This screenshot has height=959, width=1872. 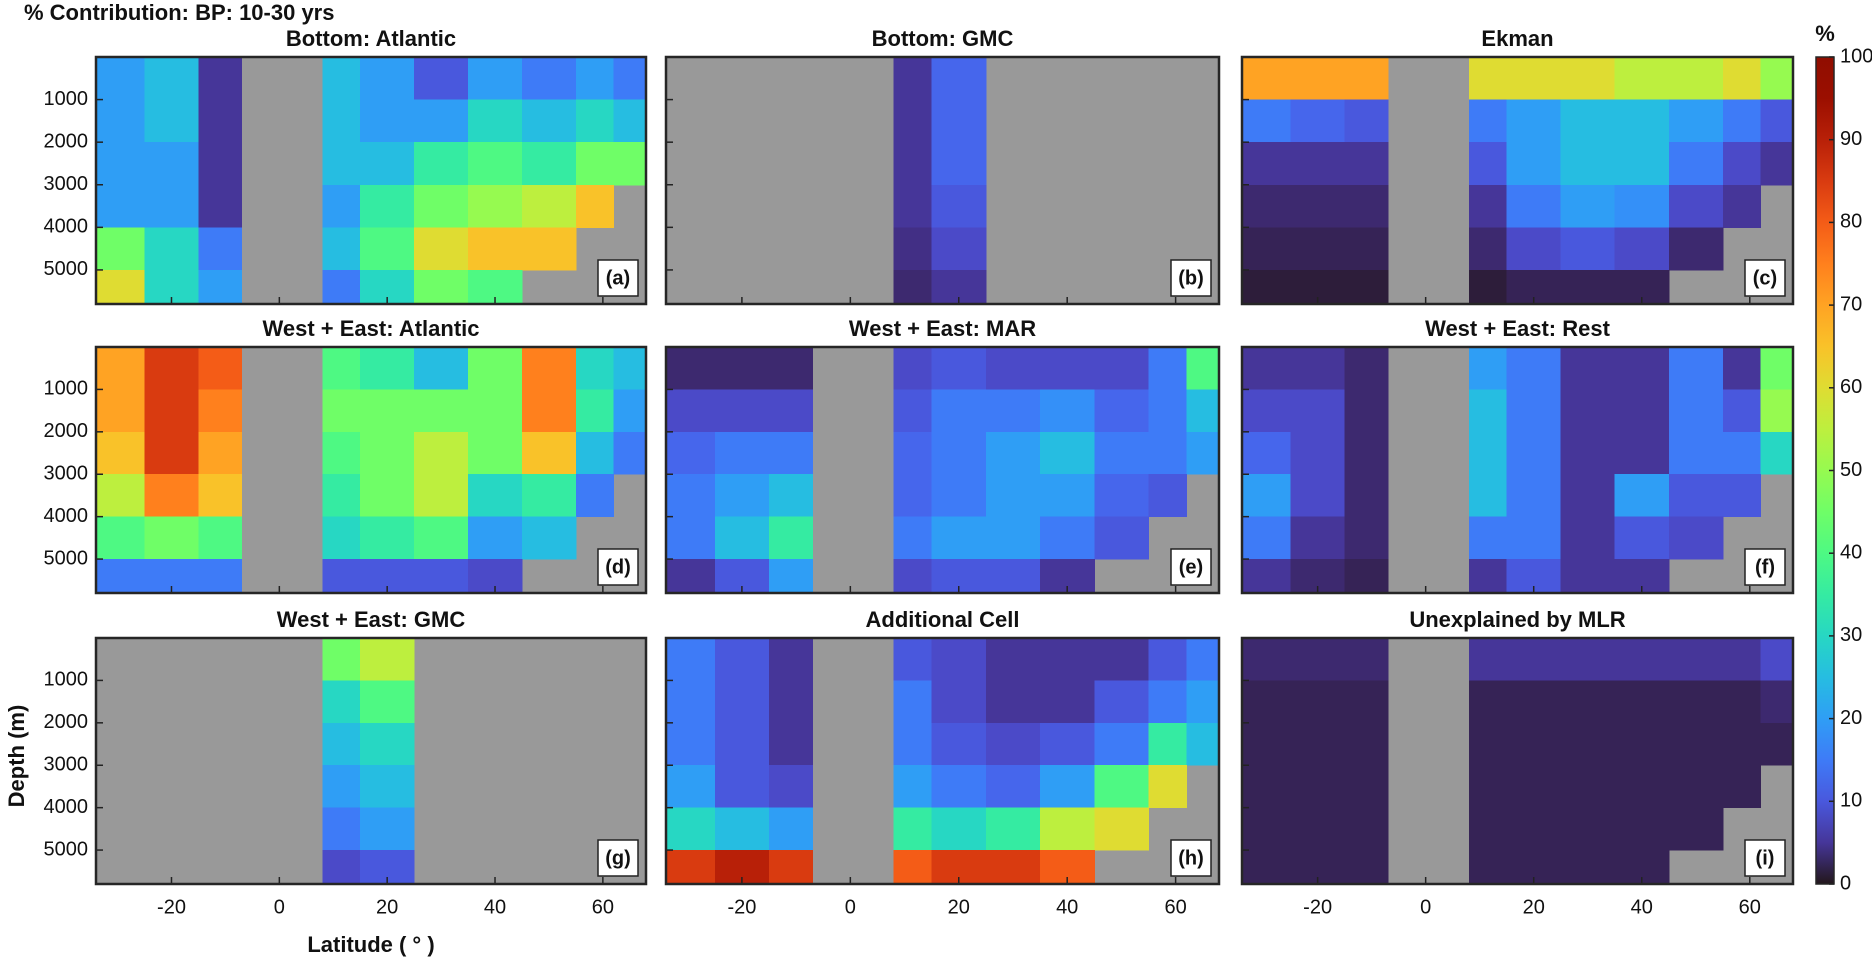 I want to click on panel-tag: (d), so click(x=618, y=567).